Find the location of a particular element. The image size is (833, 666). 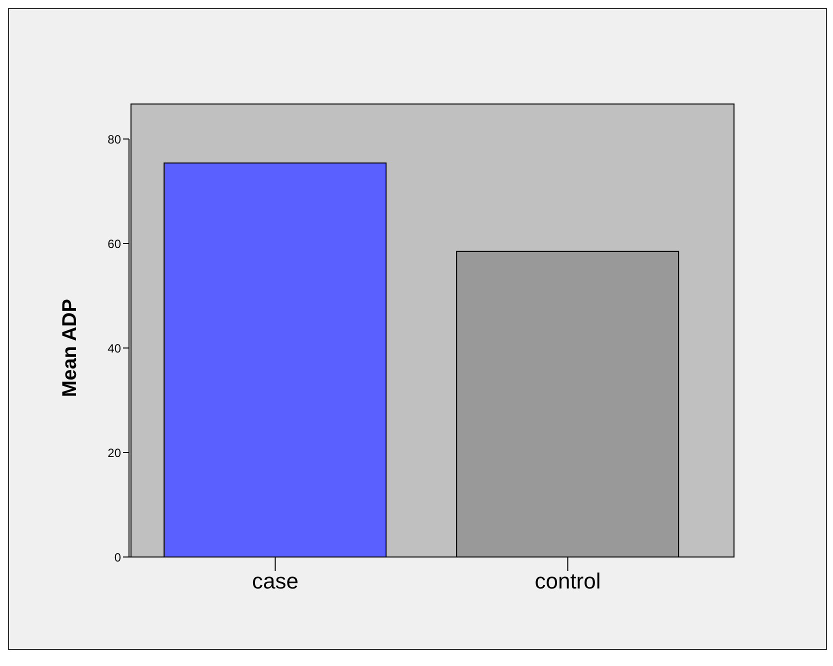

y-tick-label: 20 is located at coordinates (115, 453).